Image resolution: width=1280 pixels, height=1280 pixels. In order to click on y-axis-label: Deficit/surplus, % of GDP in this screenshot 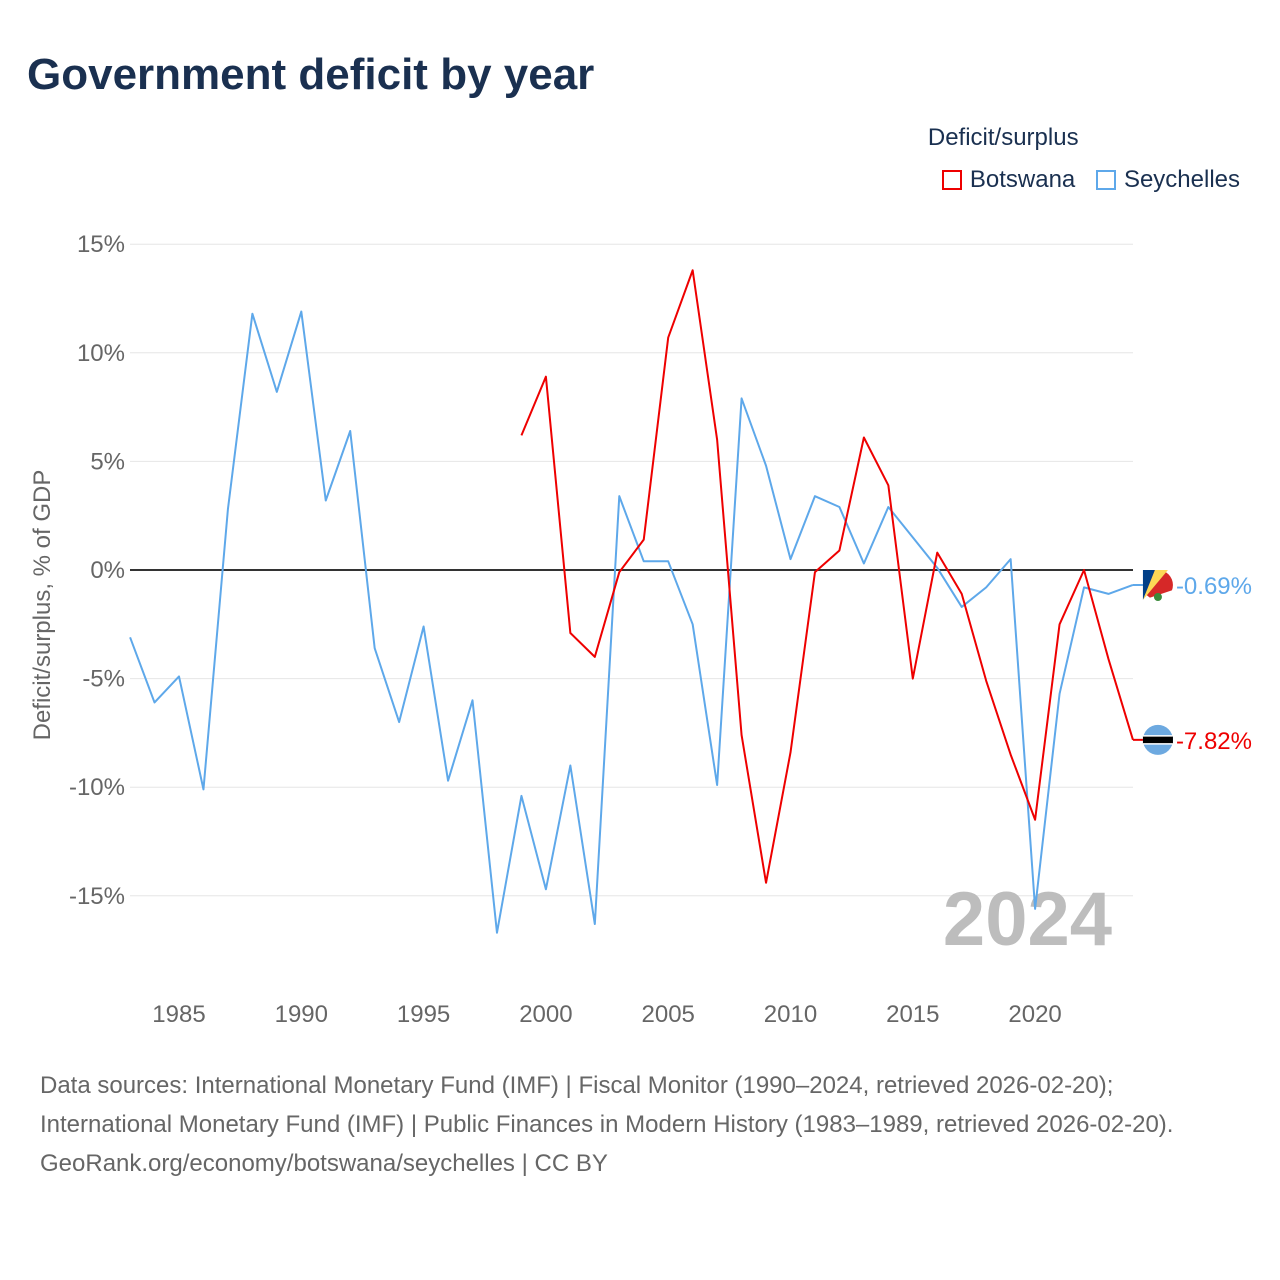, I will do `click(42, 605)`.